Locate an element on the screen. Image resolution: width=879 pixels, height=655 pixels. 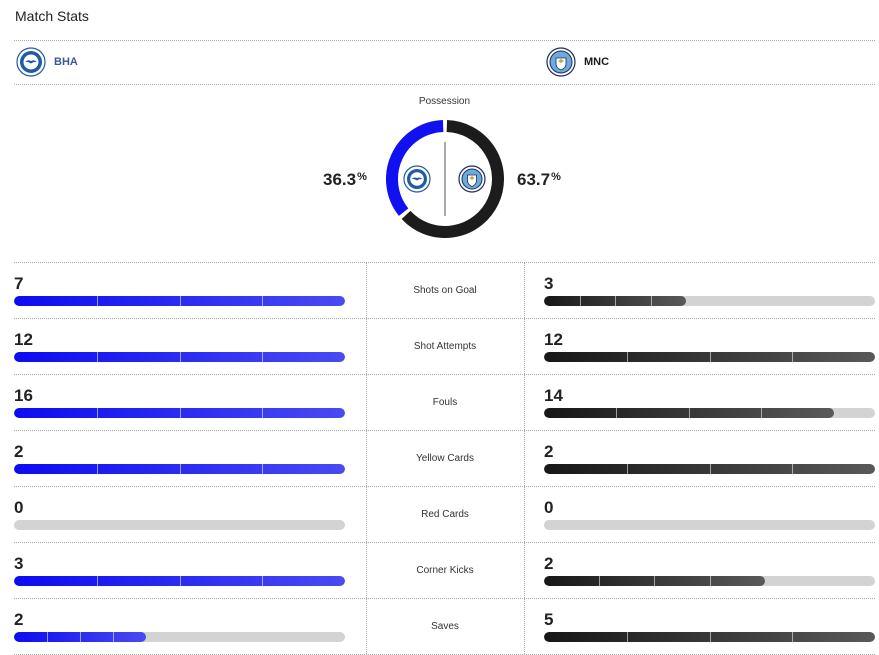
home-stat-value: 12 is located at coordinates (23, 339).